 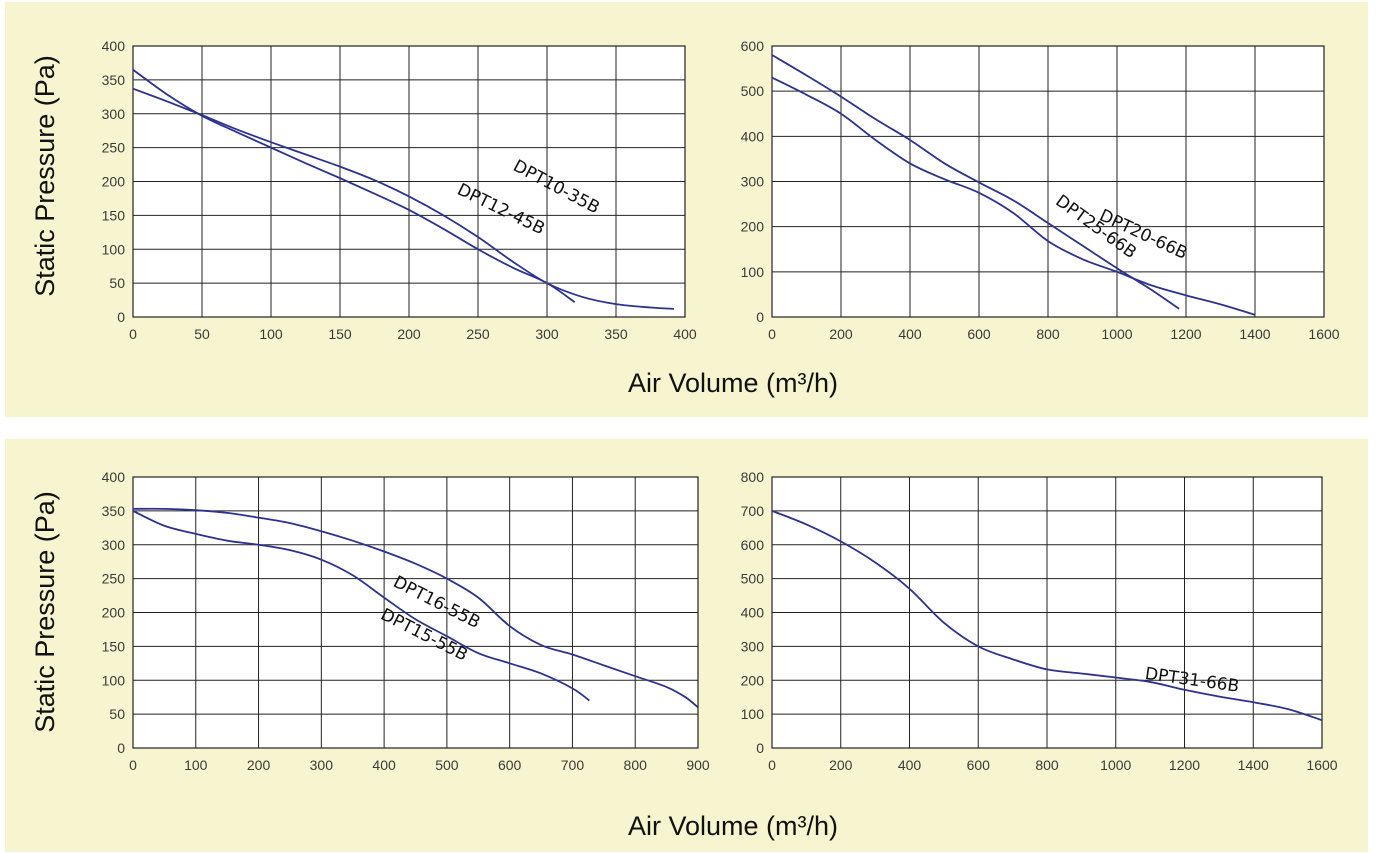 I want to click on x-tick-label: 50, so click(x=202, y=334).